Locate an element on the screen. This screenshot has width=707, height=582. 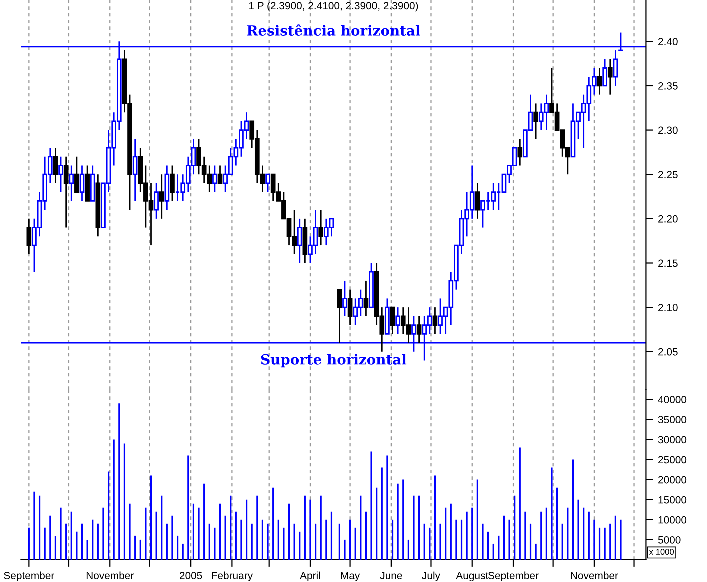
chart-title: 1 P (2.3900, 2.4100, 2.3900, 2.3900) is located at coordinates (333, 7).